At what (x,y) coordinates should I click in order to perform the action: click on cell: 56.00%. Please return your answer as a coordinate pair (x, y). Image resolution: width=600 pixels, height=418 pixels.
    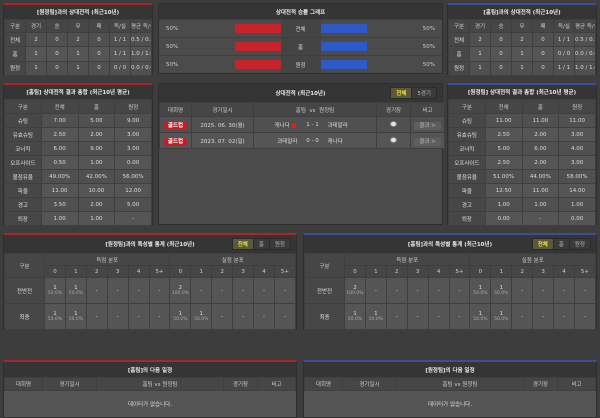
    Looking at the image, I should click on (133, 176).